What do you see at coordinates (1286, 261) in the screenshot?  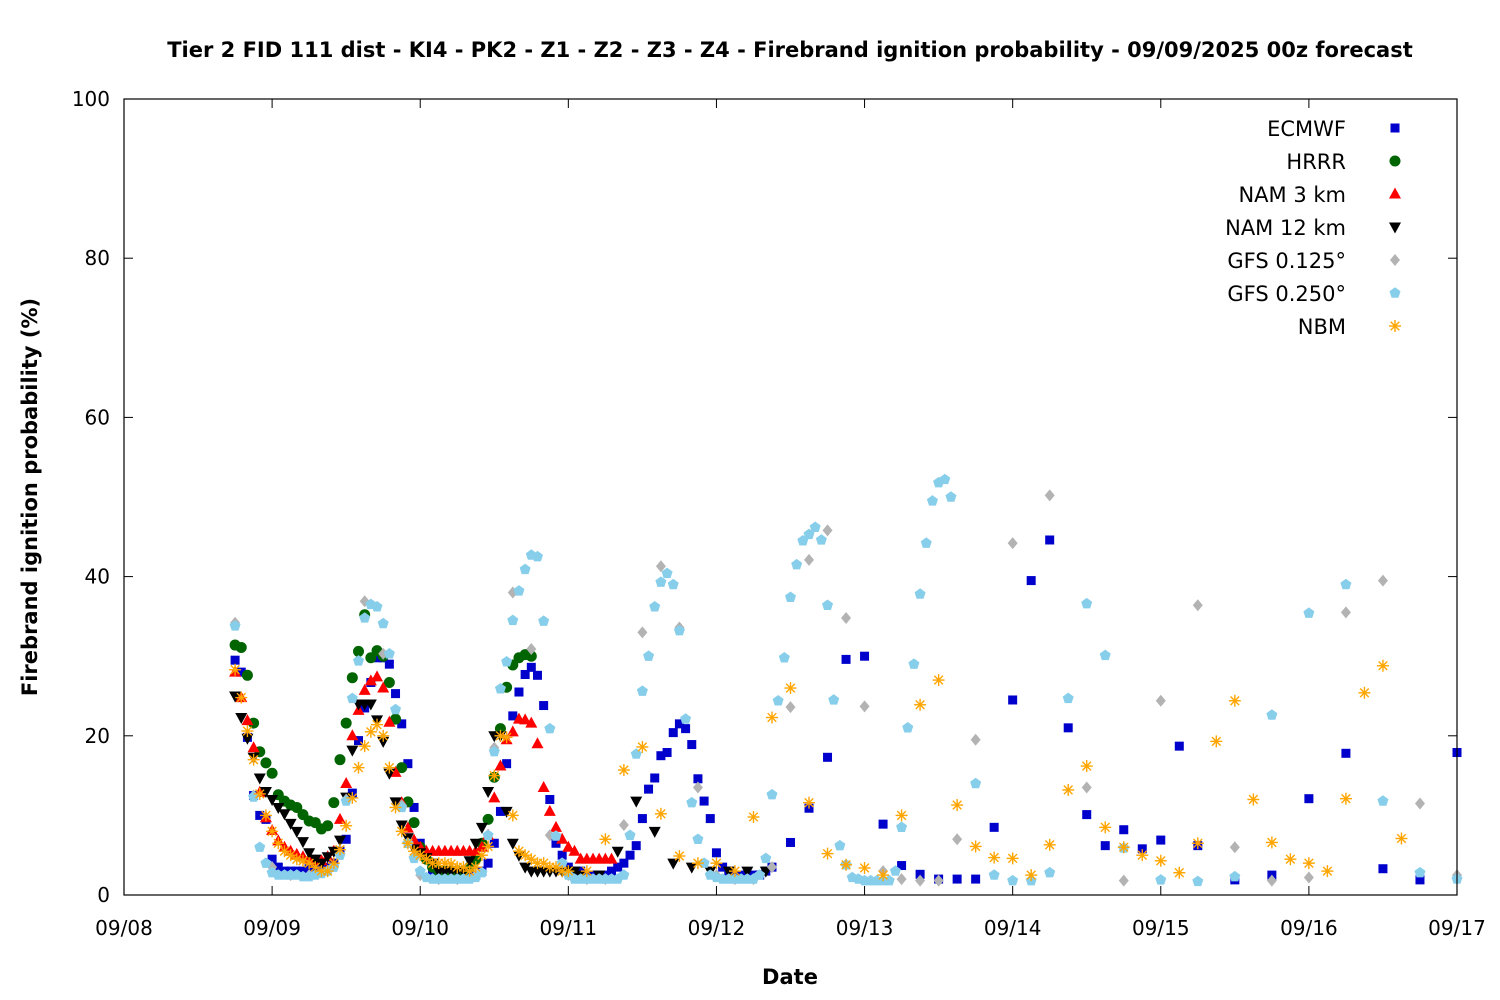 I see `legend-label: GFS 0.125°` at bounding box center [1286, 261].